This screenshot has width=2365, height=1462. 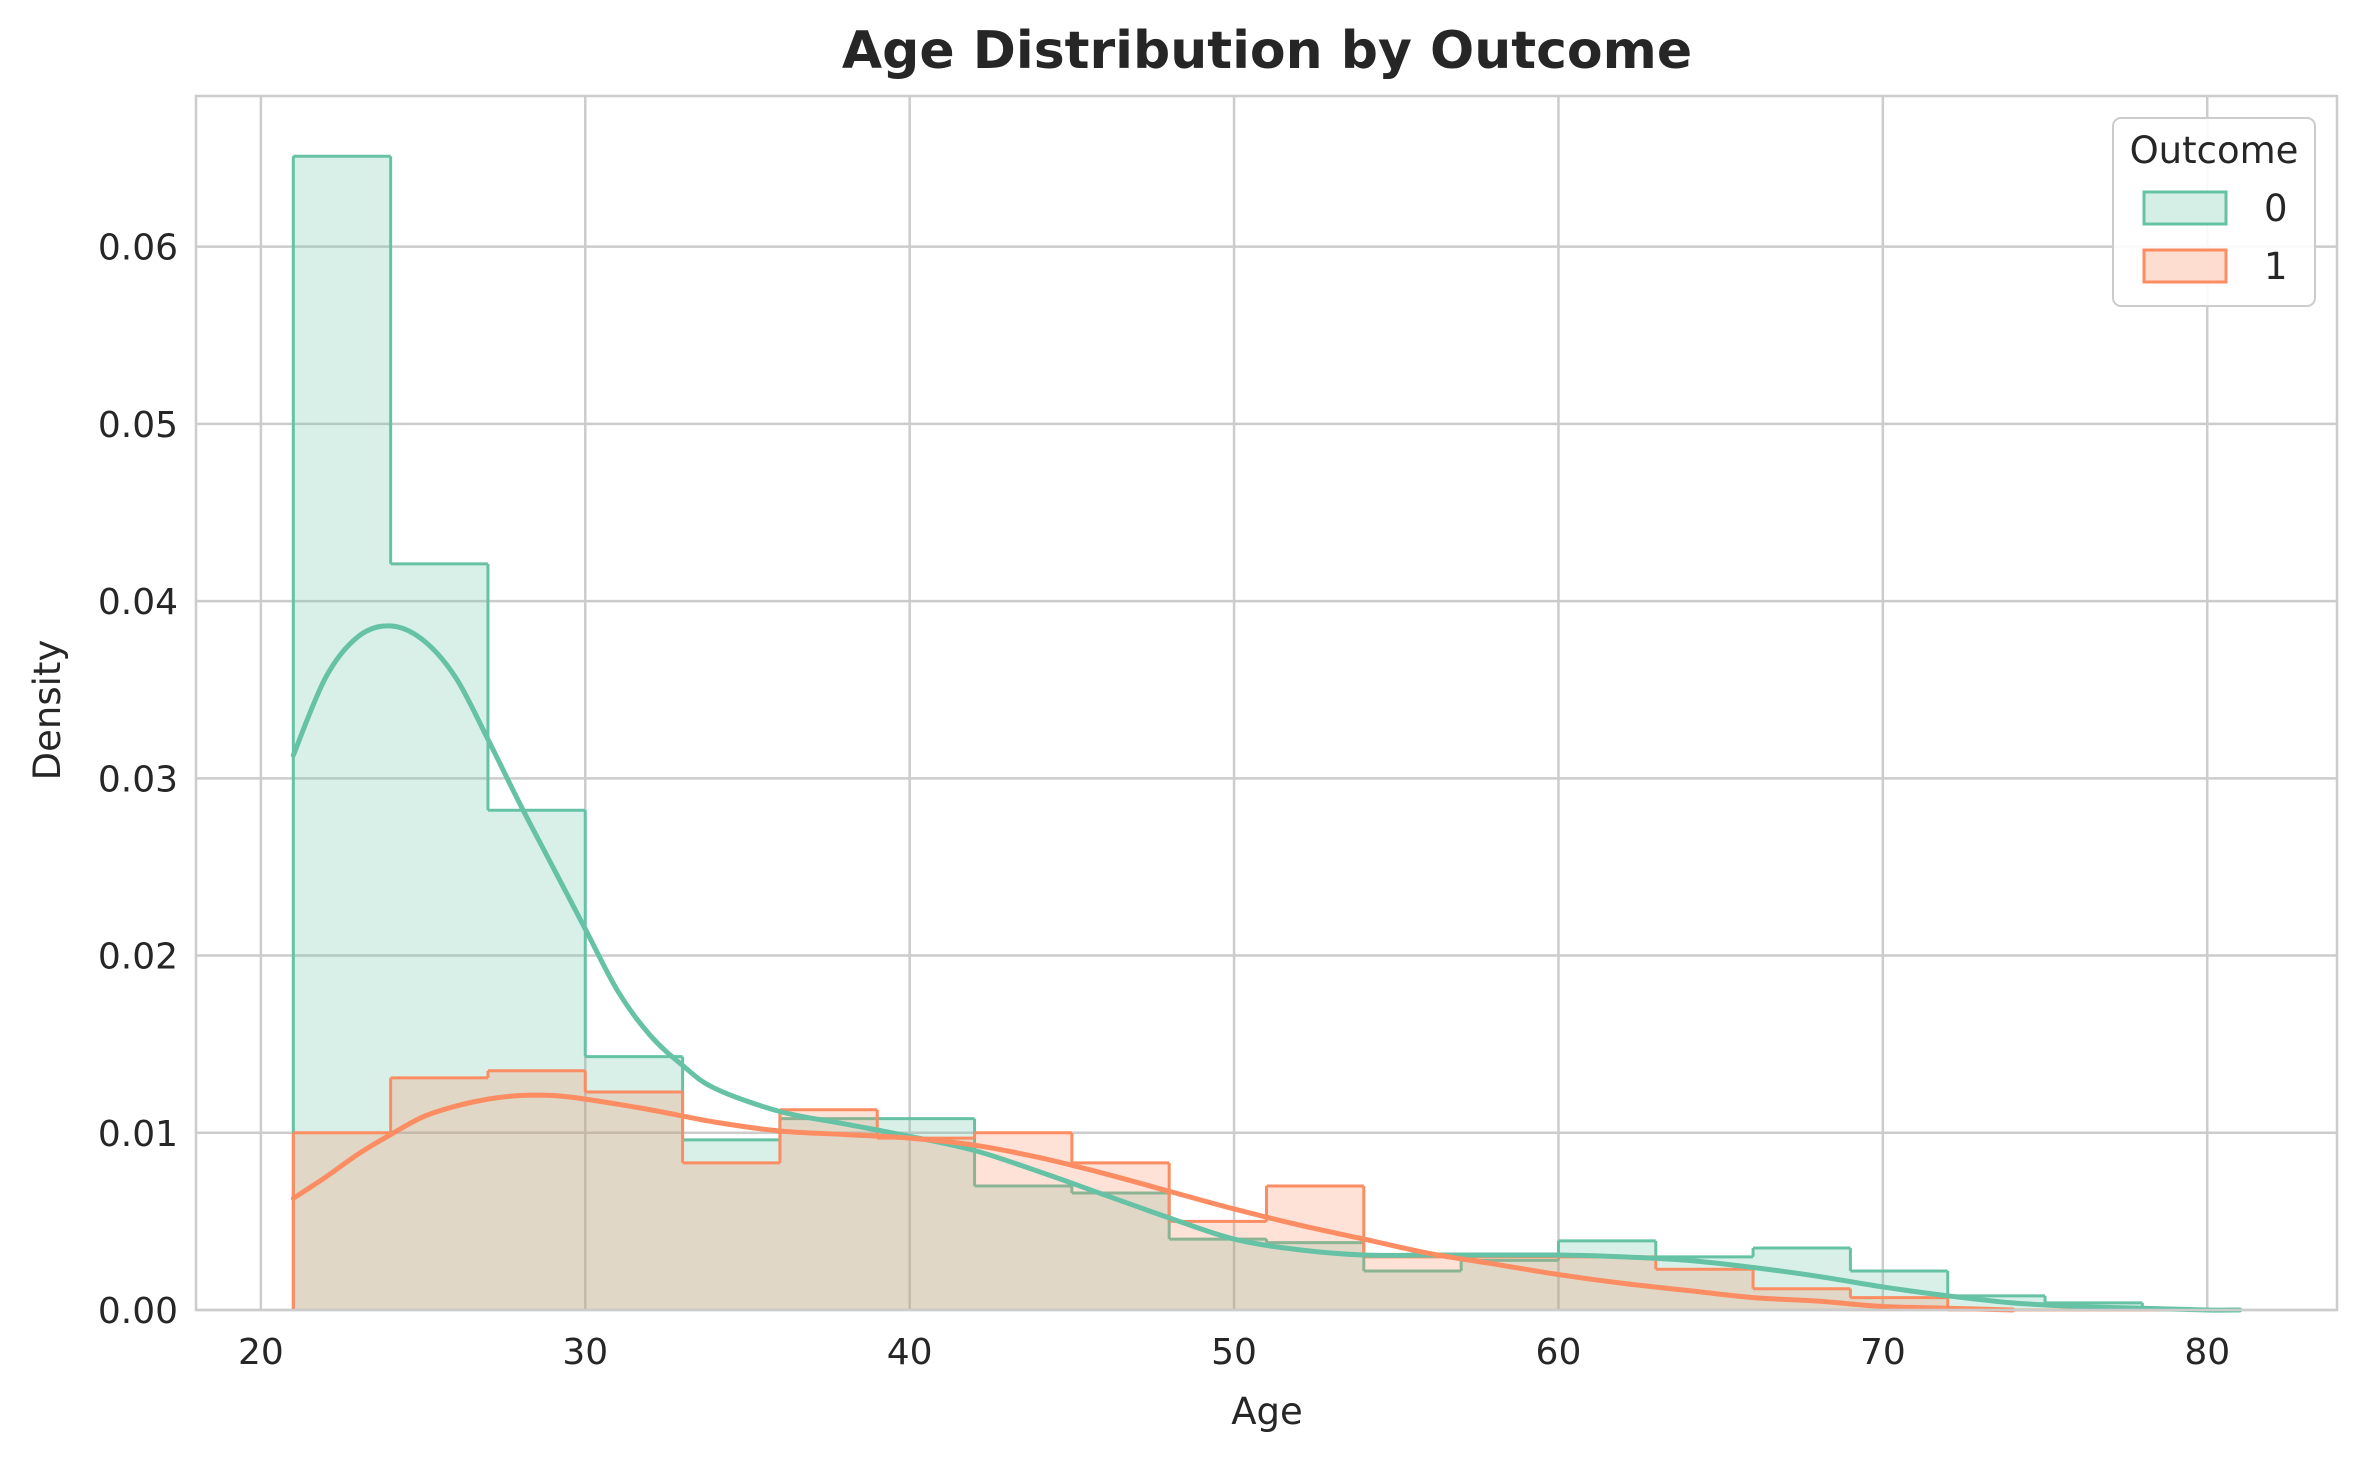 What do you see at coordinates (1267, 51) in the screenshot?
I see `chart-title: Age Distribution by Outcome` at bounding box center [1267, 51].